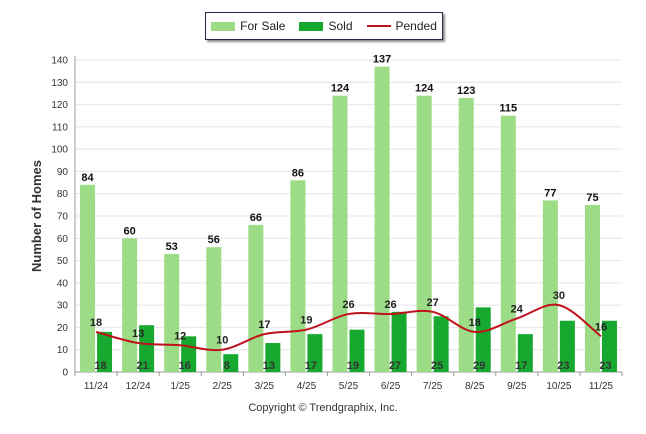  Describe the element at coordinates (559, 296) in the screenshot. I see `line-pended-label: 30` at that location.